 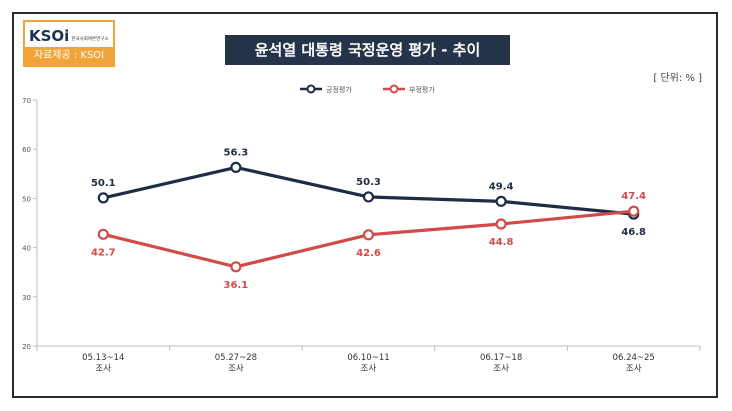 What do you see at coordinates (103, 358) in the screenshot?
I see `x-tick-label: 05.13~14` at bounding box center [103, 358].